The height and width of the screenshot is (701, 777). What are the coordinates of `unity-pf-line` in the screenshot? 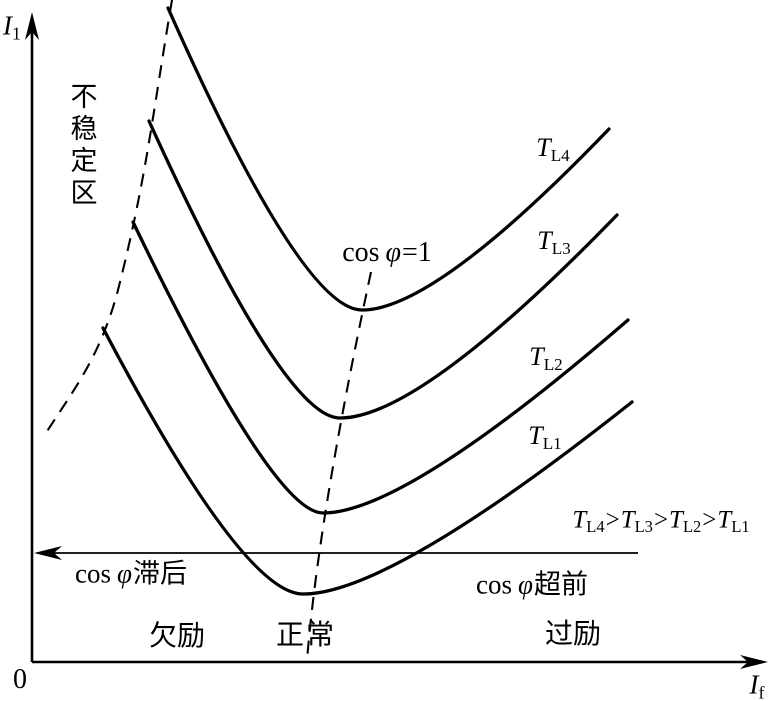 It's located at (339, 466).